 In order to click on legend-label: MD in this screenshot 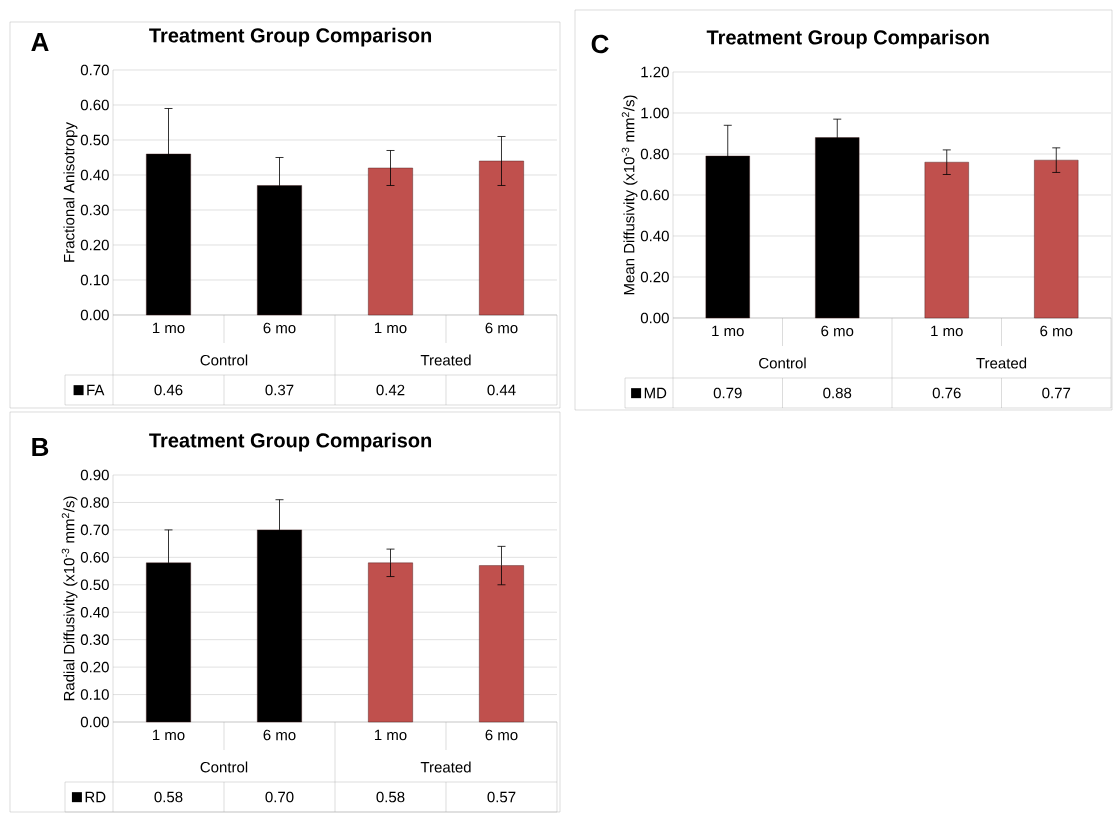, I will do `click(655, 393)`.